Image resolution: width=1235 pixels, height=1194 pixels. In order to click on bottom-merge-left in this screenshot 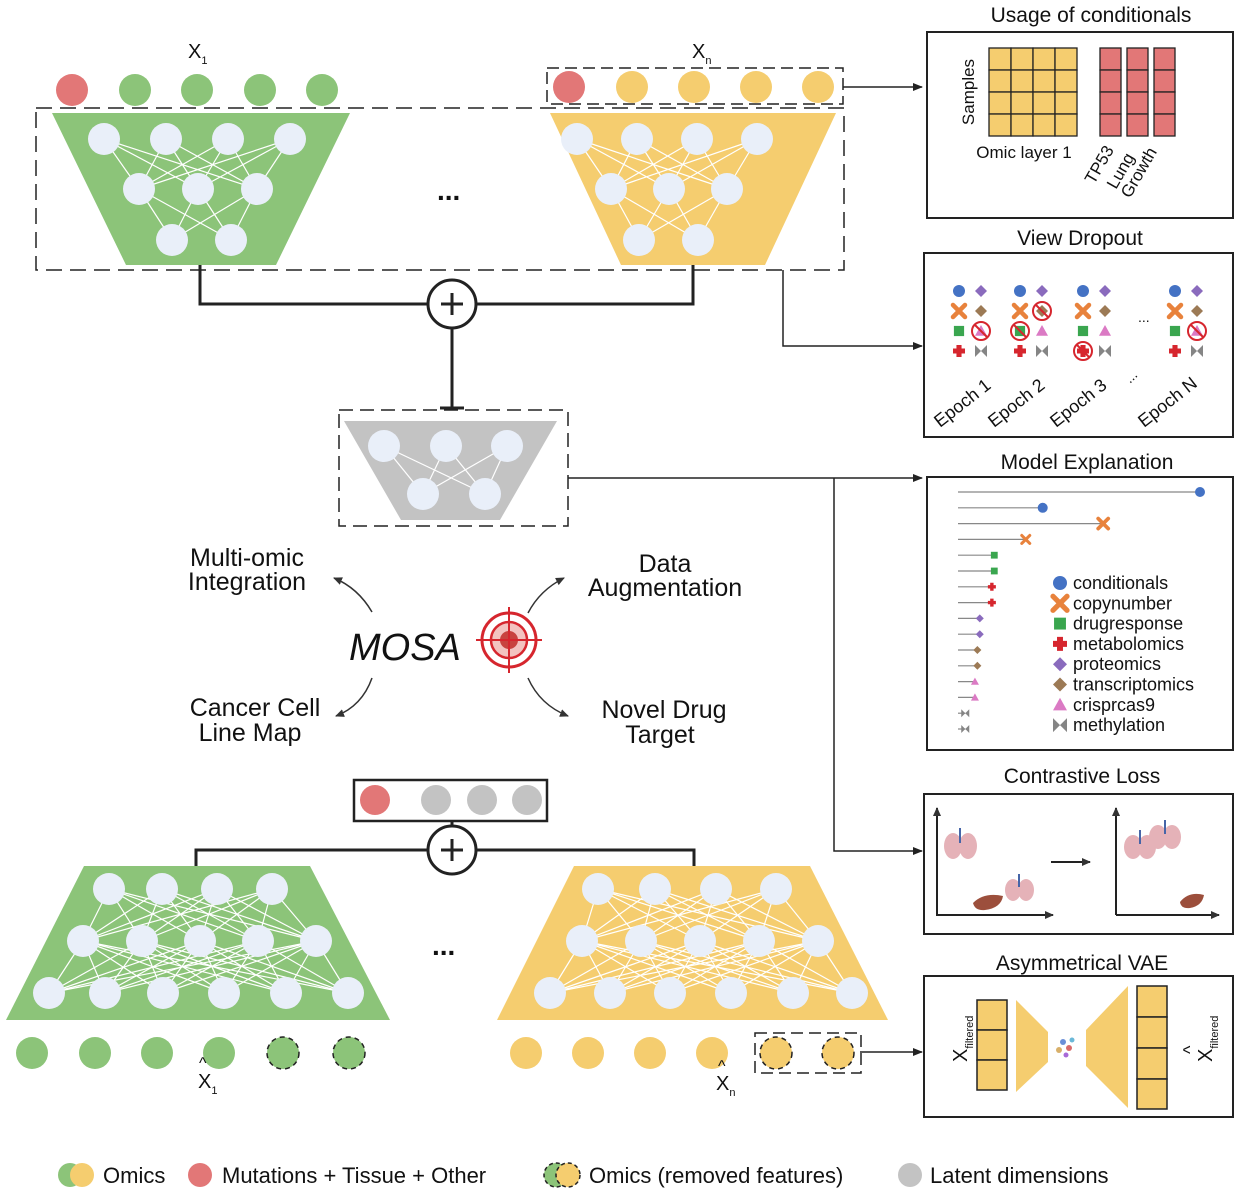, I will do `click(311, 857)`.